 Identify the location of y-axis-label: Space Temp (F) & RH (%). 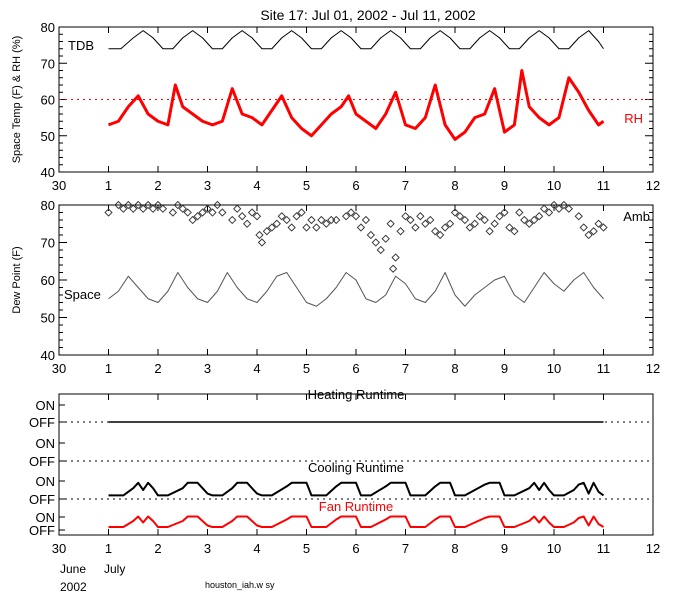
(17, 100).